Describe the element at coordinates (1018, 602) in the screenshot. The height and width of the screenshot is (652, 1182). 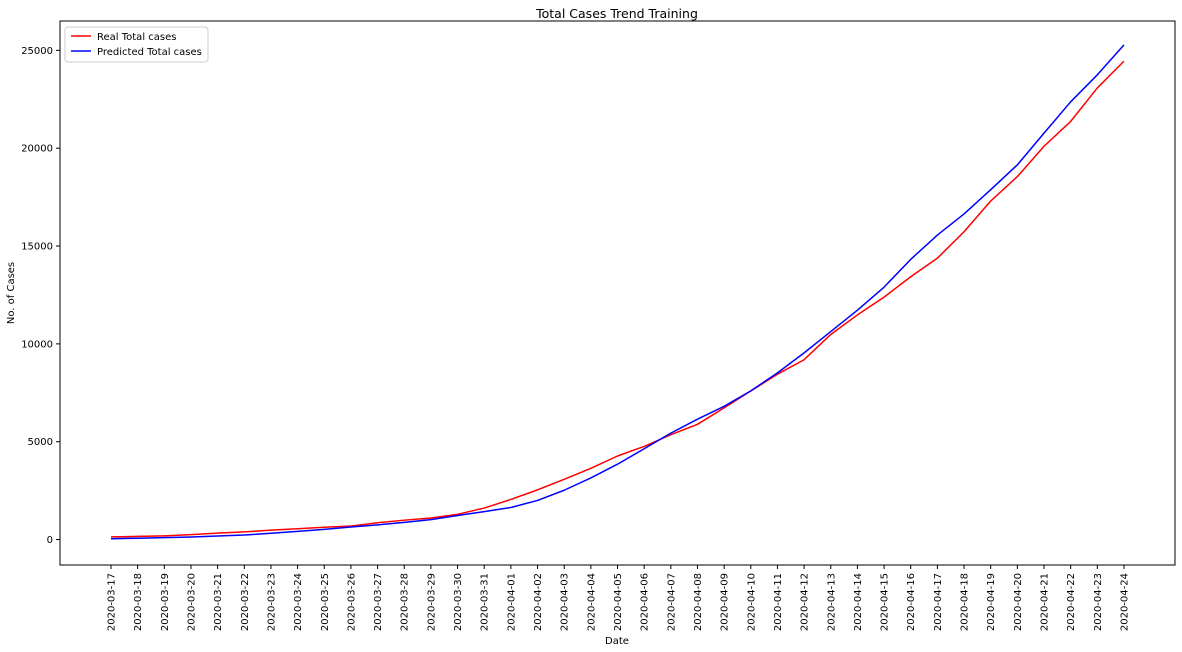
I see `x-tick-label: 2020-04-20` at that location.